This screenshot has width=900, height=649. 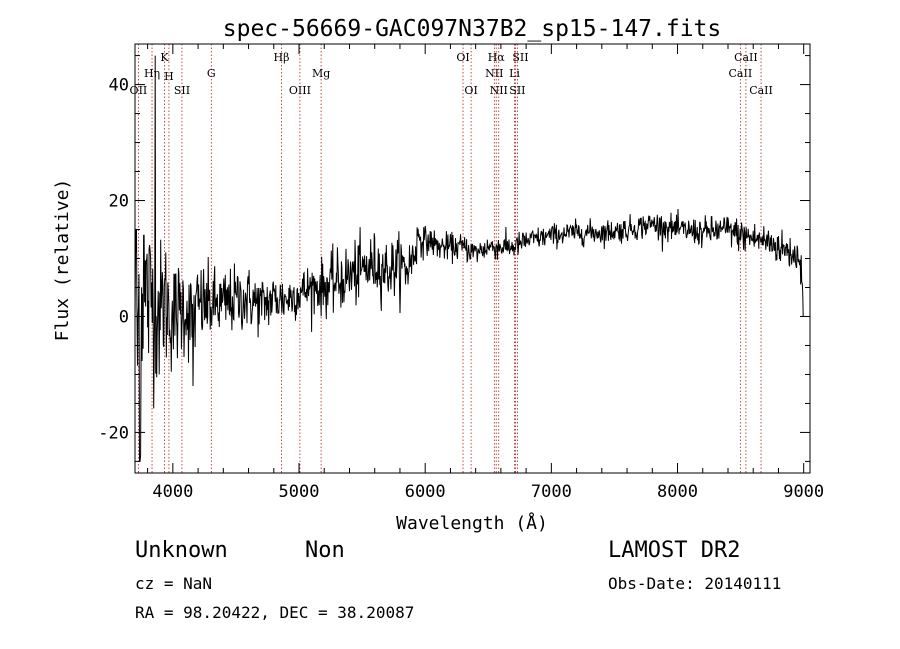 What do you see at coordinates (275, 612) in the screenshot?
I see `coordinates: RA = 98.20422, DEC = 38.20087` at bounding box center [275, 612].